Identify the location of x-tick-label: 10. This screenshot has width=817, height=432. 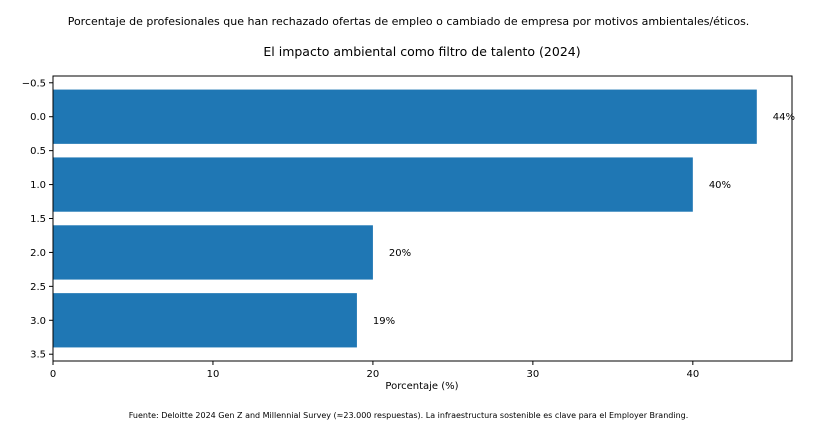
(213, 374).